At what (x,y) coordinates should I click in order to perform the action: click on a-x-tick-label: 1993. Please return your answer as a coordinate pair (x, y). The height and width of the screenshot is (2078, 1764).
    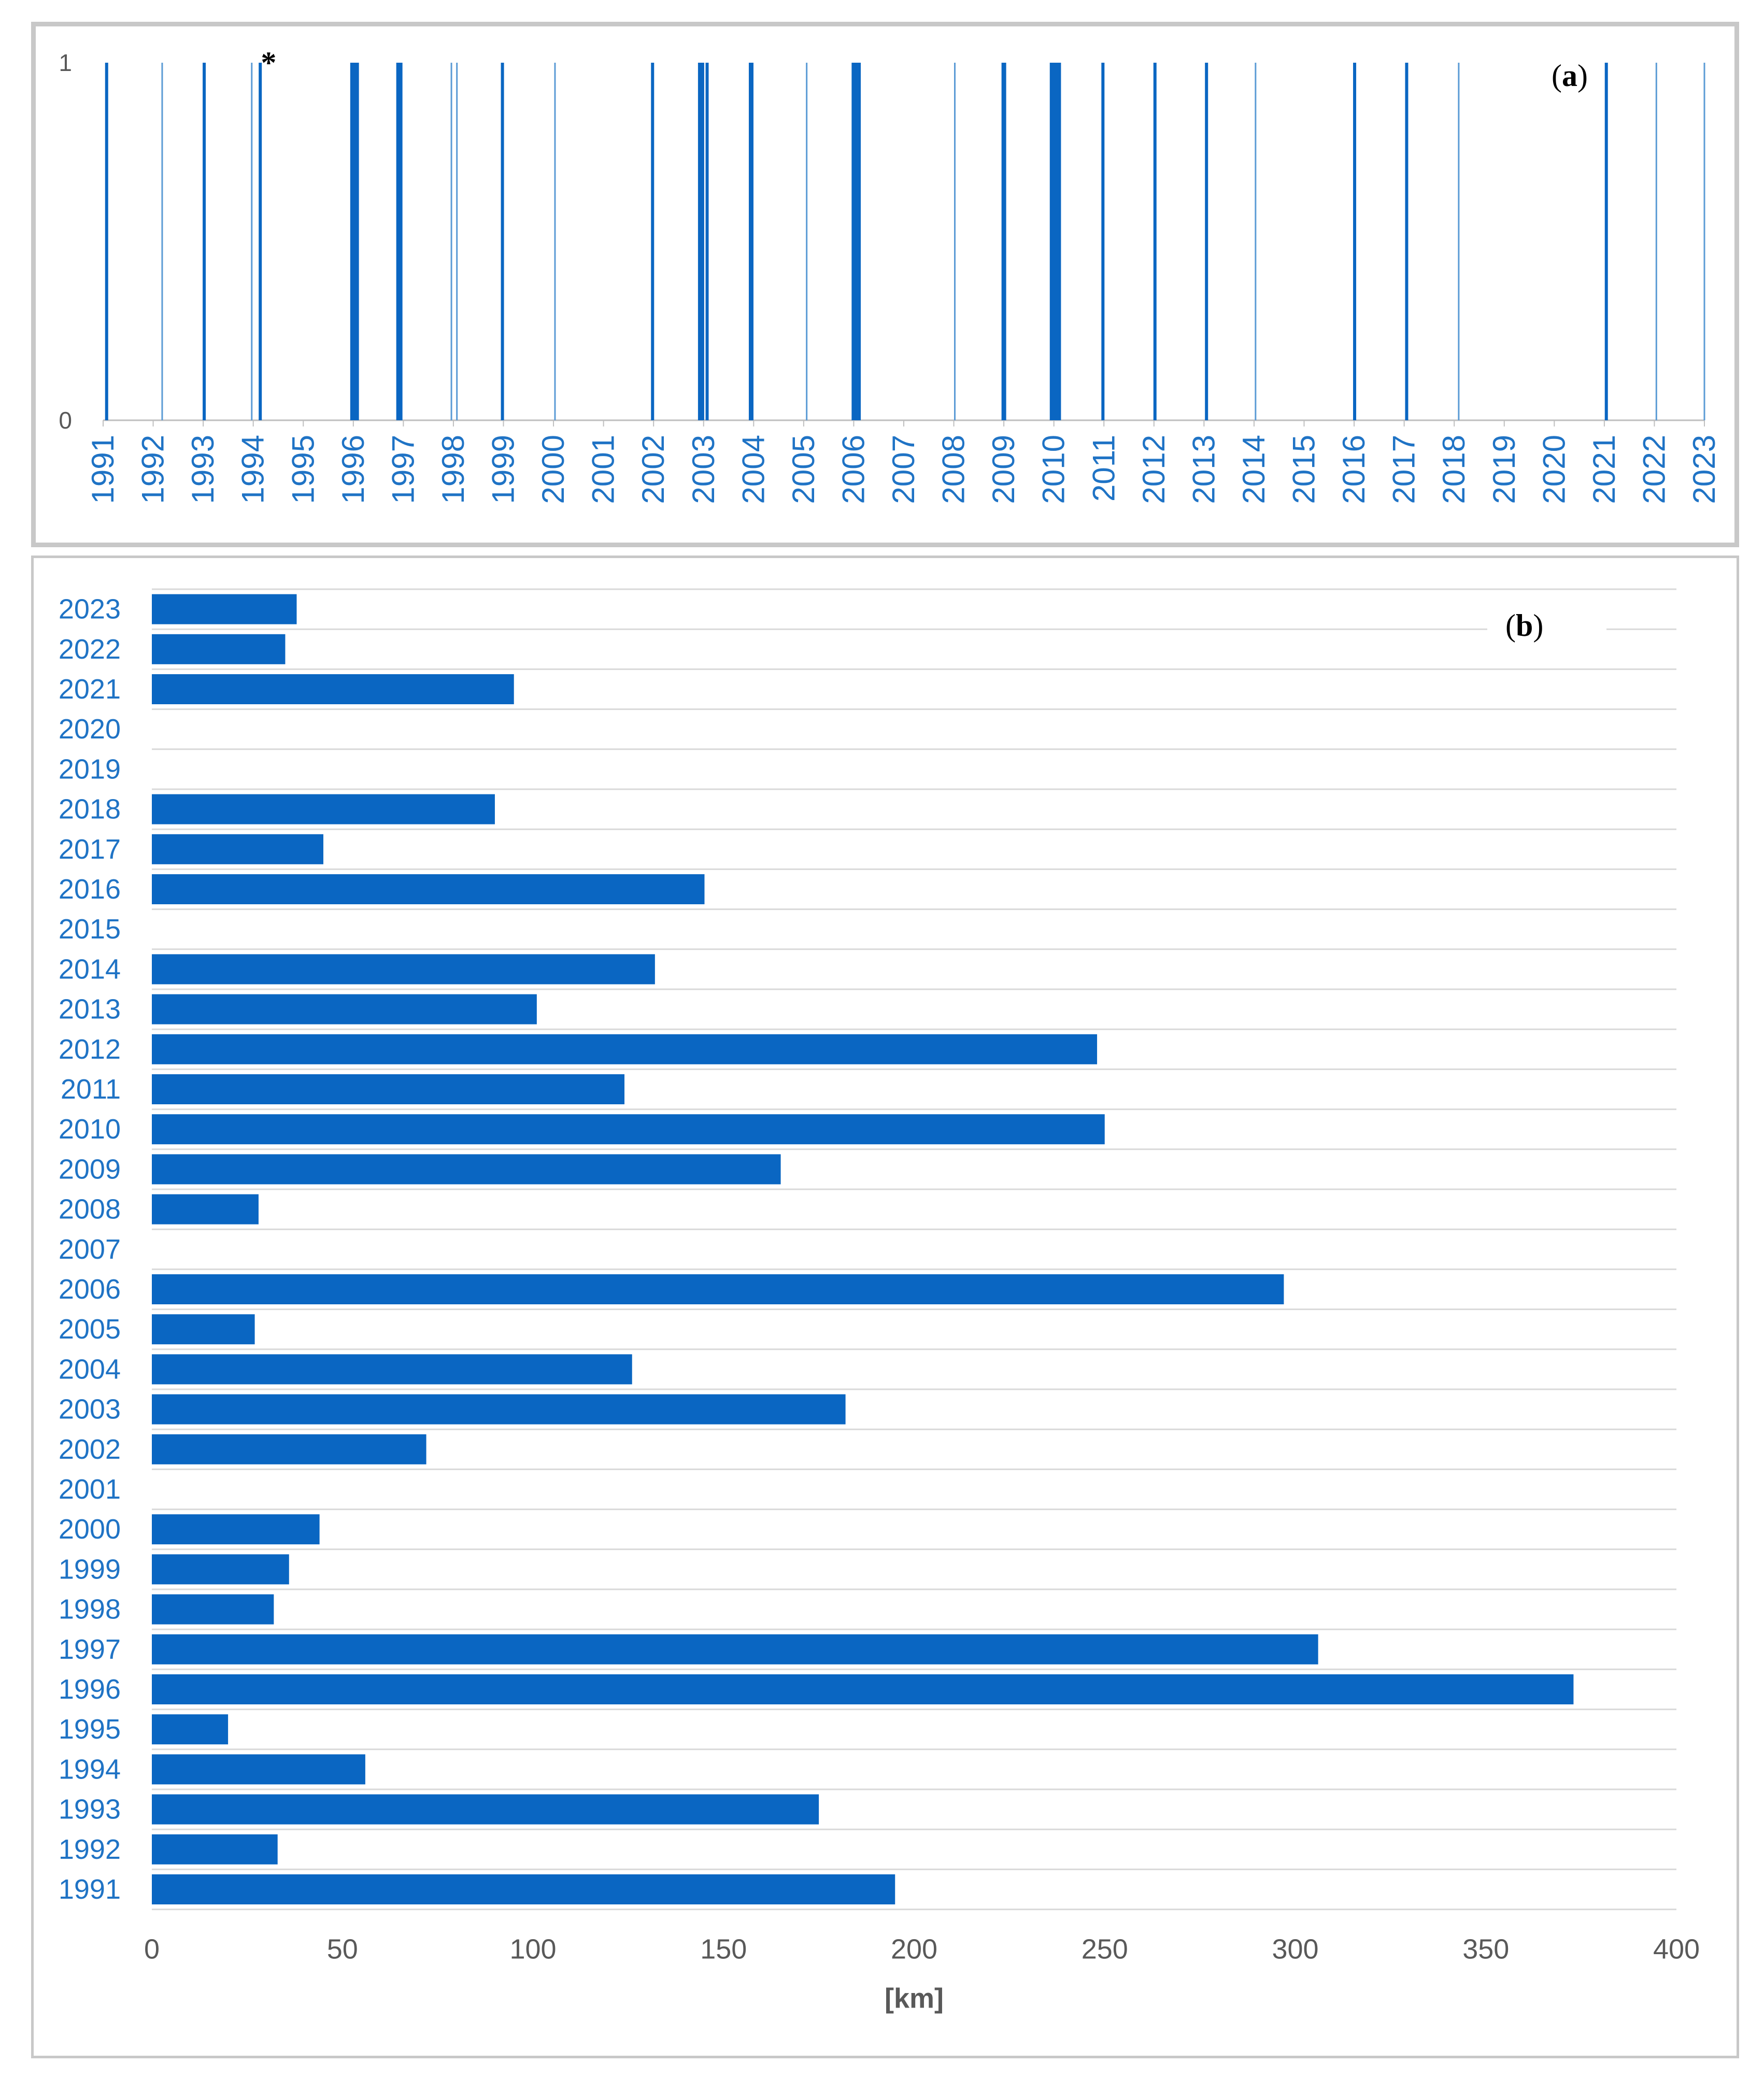
    Looking at the image, I should click on (203, 470).